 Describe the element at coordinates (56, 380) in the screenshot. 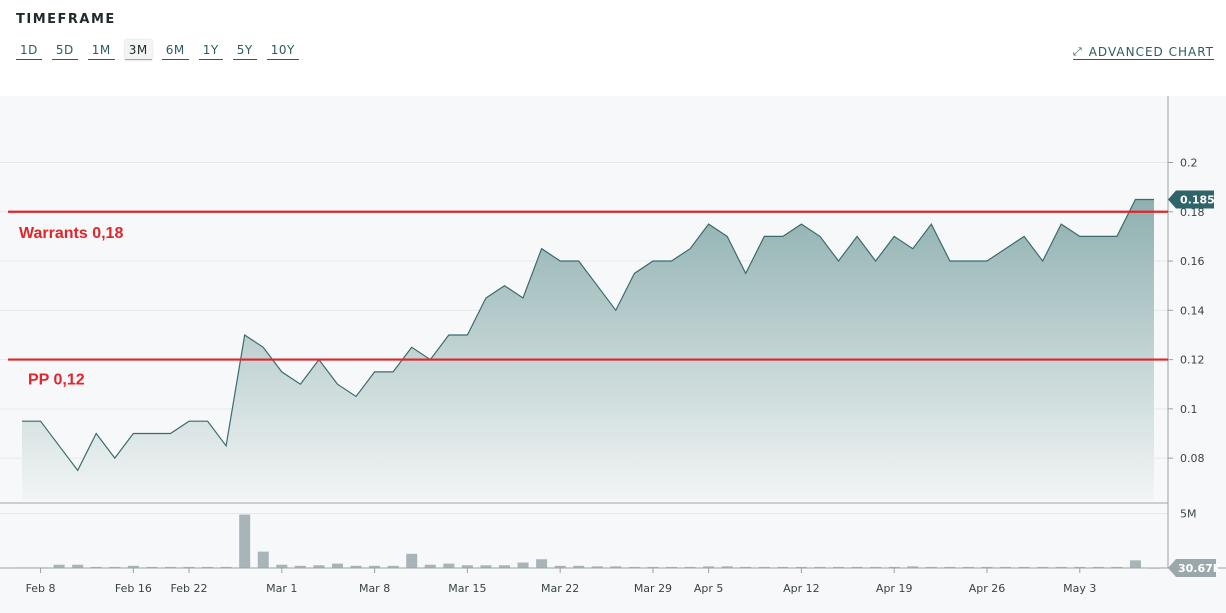

I see `annotation-label: PP 0,12` at that location.